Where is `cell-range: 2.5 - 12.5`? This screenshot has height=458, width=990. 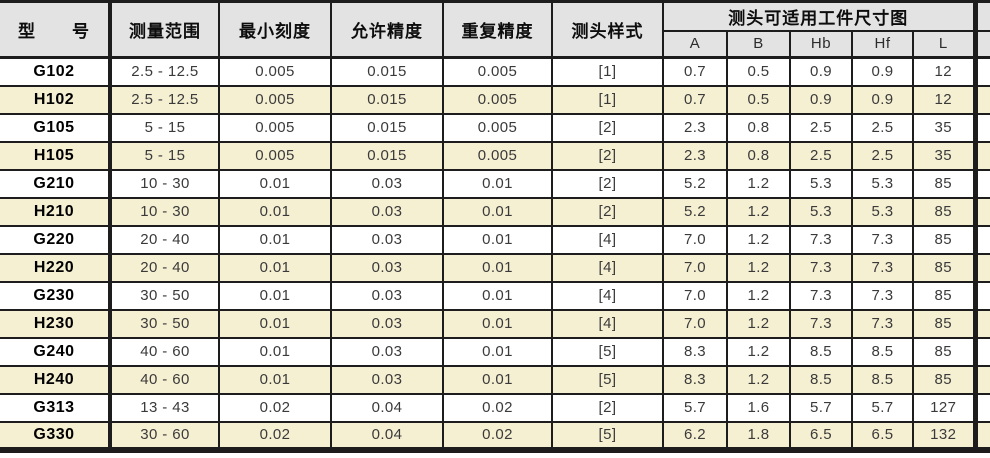
cell-range: 2.5 - 12.5 is located at coordinates (164, 99).